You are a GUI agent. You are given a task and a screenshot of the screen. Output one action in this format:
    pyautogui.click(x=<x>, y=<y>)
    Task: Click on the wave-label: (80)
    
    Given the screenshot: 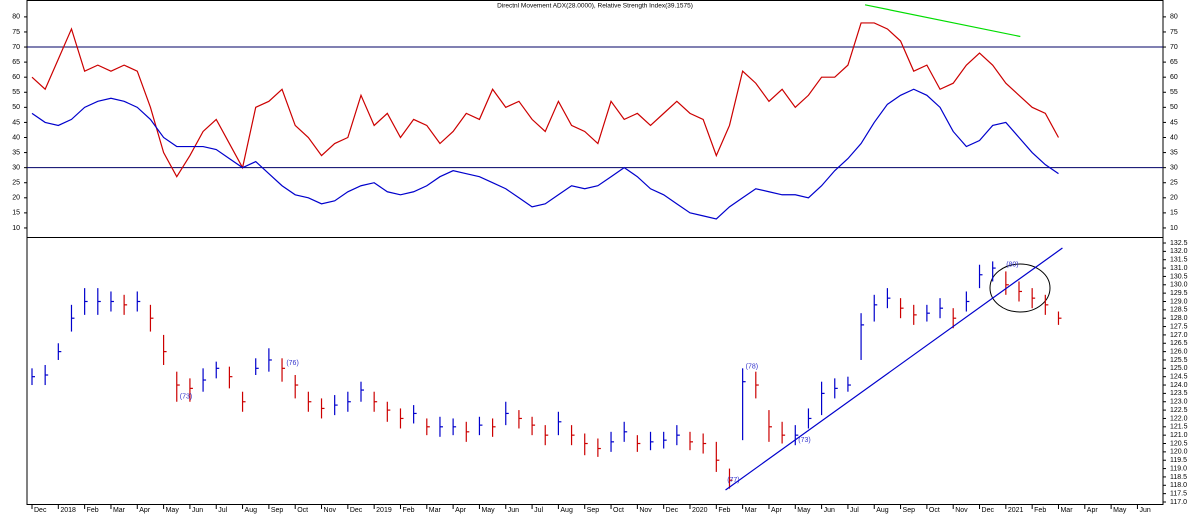 What is the action you would take?
    pyautogui.click(x=1012, y=265)
    